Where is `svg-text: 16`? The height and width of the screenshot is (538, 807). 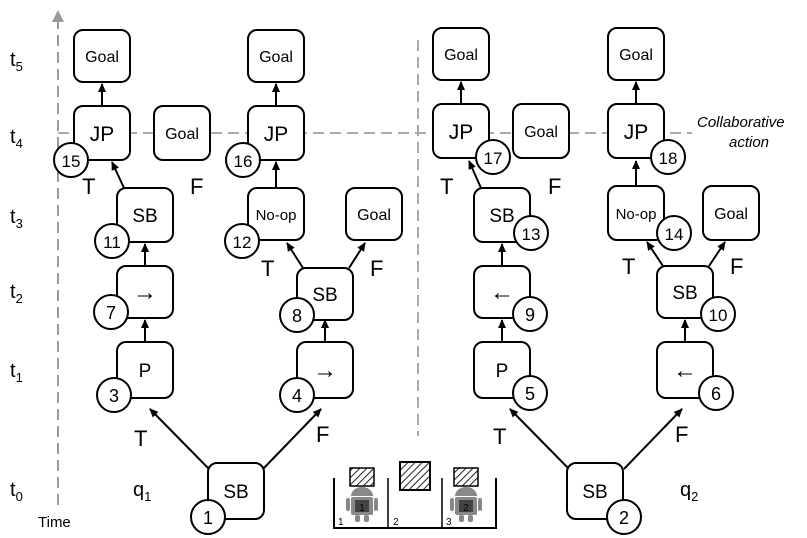
svg-text: 16 is located at coordinates (243, 161).